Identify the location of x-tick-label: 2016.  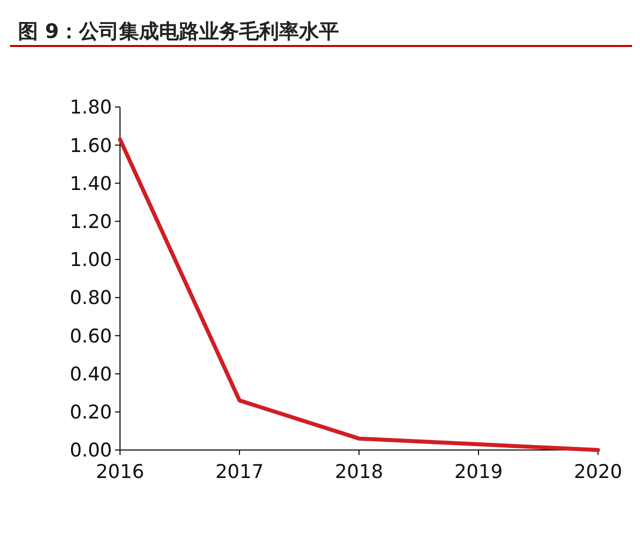
(120, 472).